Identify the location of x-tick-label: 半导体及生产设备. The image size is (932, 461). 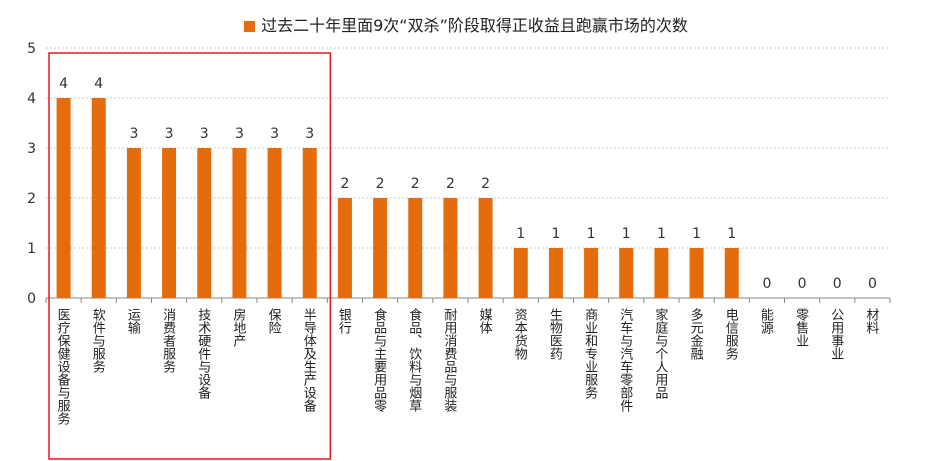
(308, 360).